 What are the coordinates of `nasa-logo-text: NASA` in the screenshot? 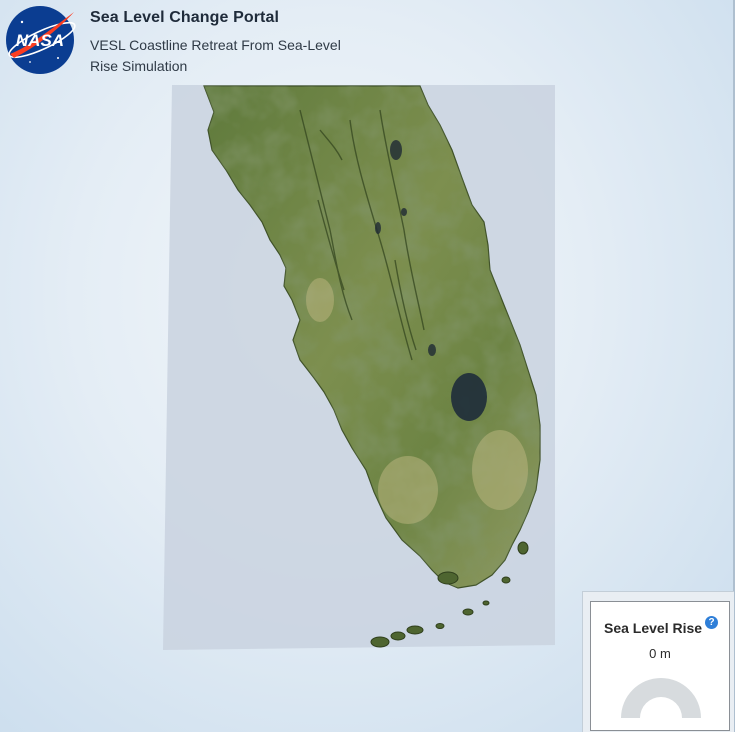 It's located at (40, 40).